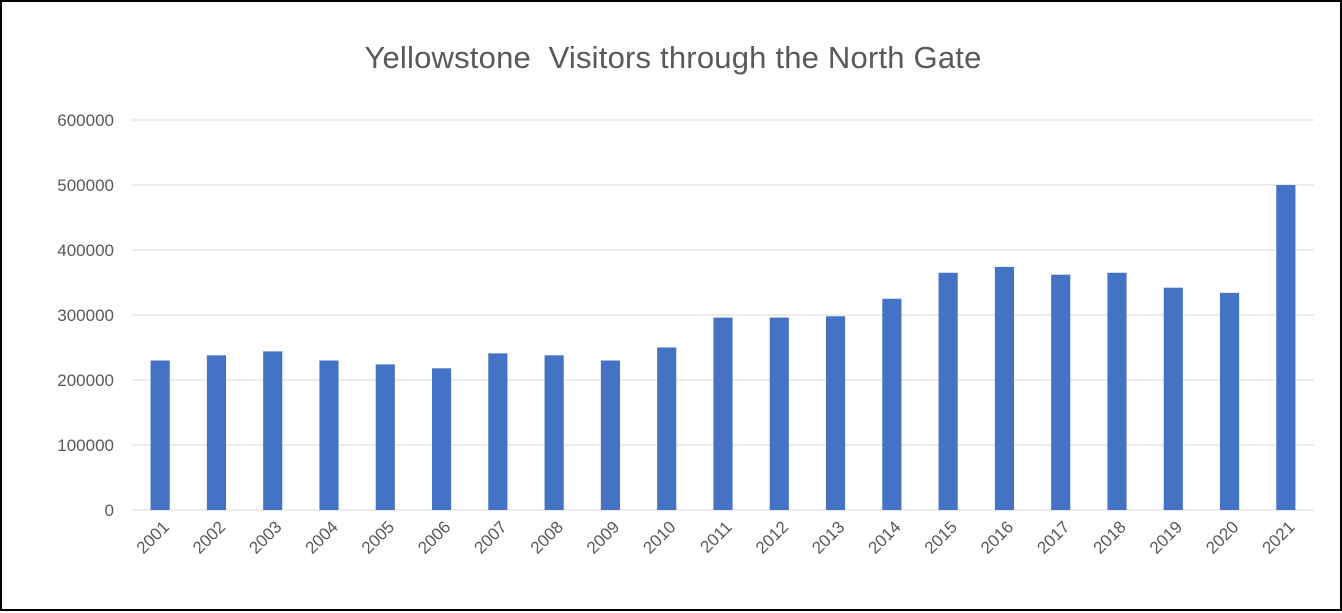 The image size is (1342, 613). I want to click on x-tick-label: 2020, so click(1222, 537).